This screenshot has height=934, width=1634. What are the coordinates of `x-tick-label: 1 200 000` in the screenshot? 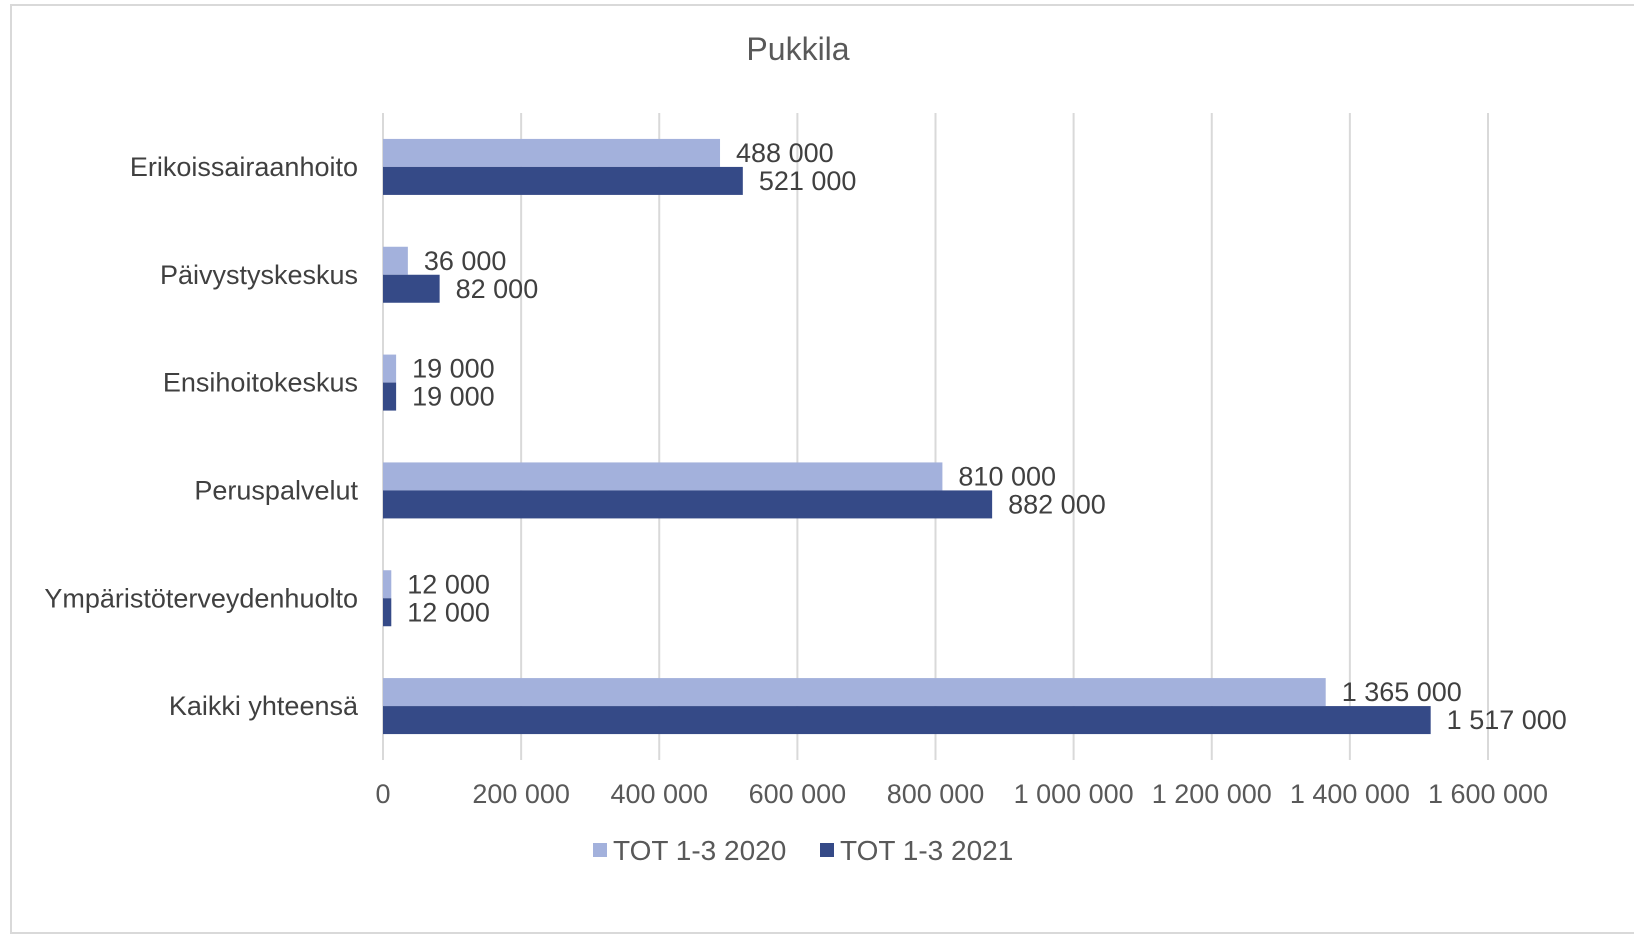 It's located at (1212, 794).